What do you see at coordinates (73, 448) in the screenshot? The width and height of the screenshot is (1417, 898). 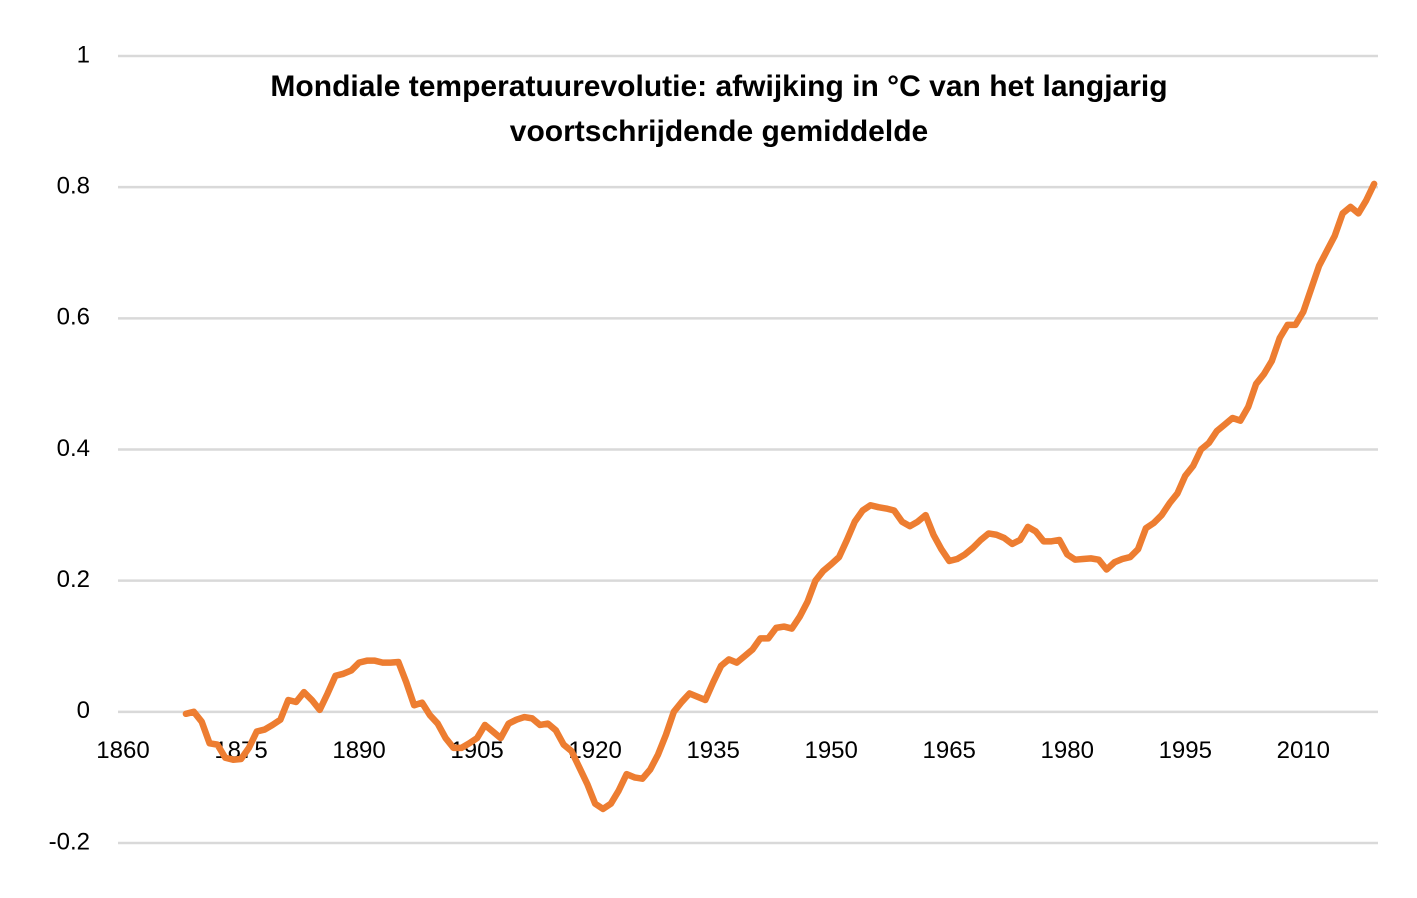 I see `y-tick-label: 0.4` at bounding box center [73, 448].